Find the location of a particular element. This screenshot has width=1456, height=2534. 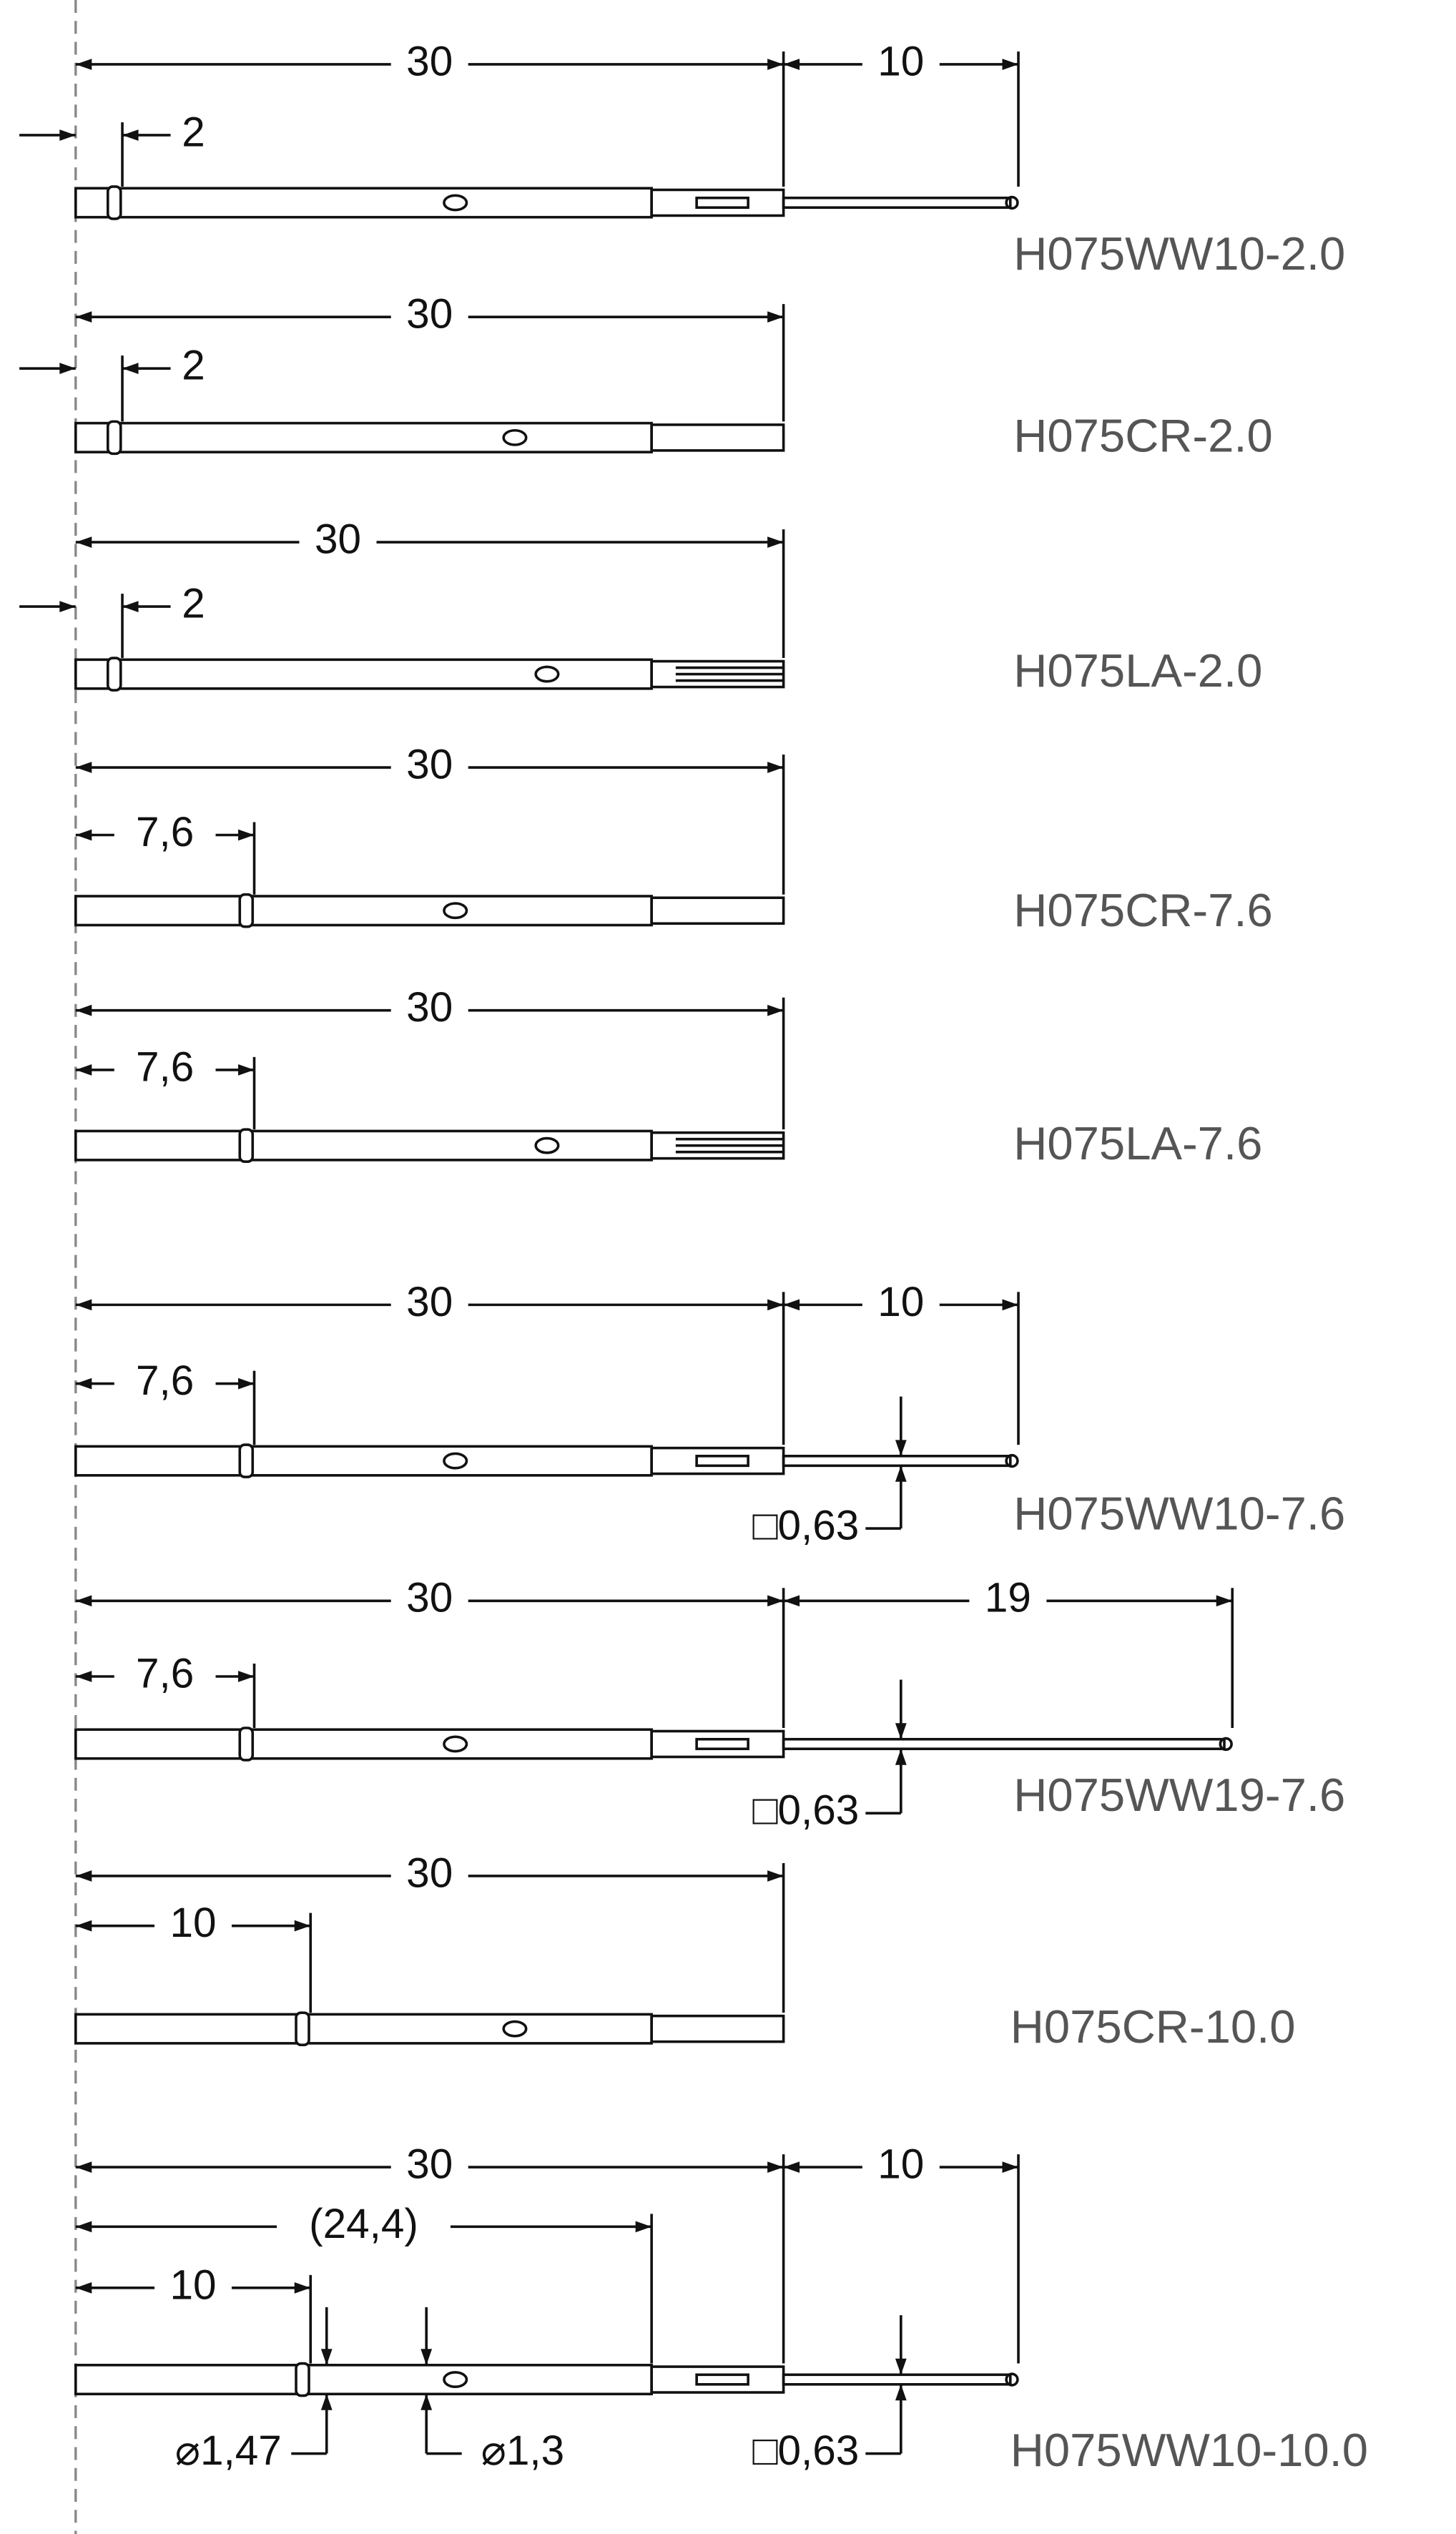

dimension-text: (24,4) is located at coordinates (363, 2224).